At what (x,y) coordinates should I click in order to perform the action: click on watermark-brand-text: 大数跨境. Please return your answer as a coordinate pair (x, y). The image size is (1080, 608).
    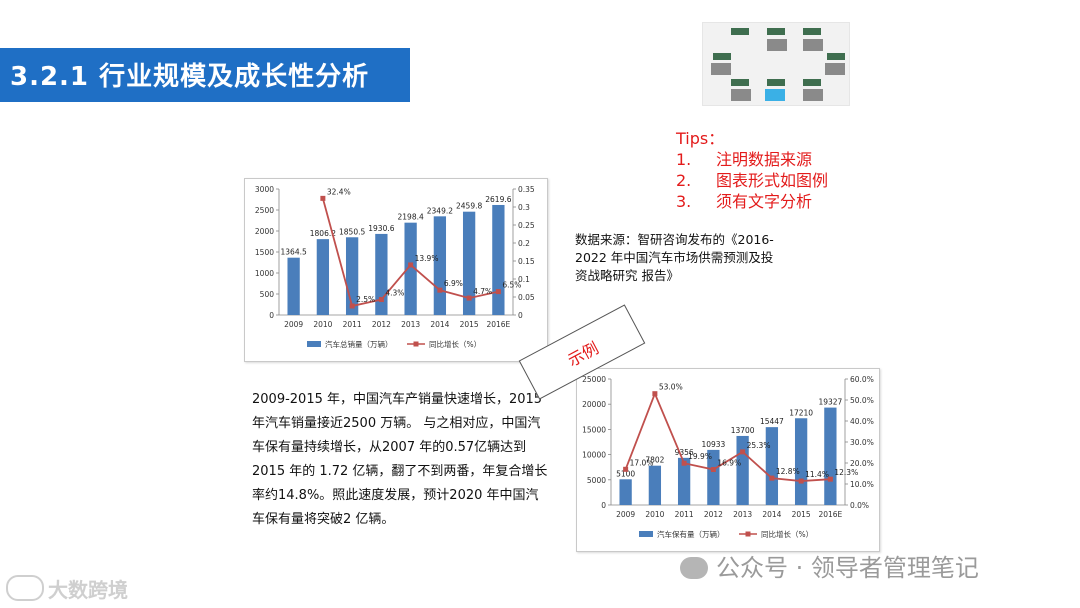
    Looking at the image, I should click on (88, 590).